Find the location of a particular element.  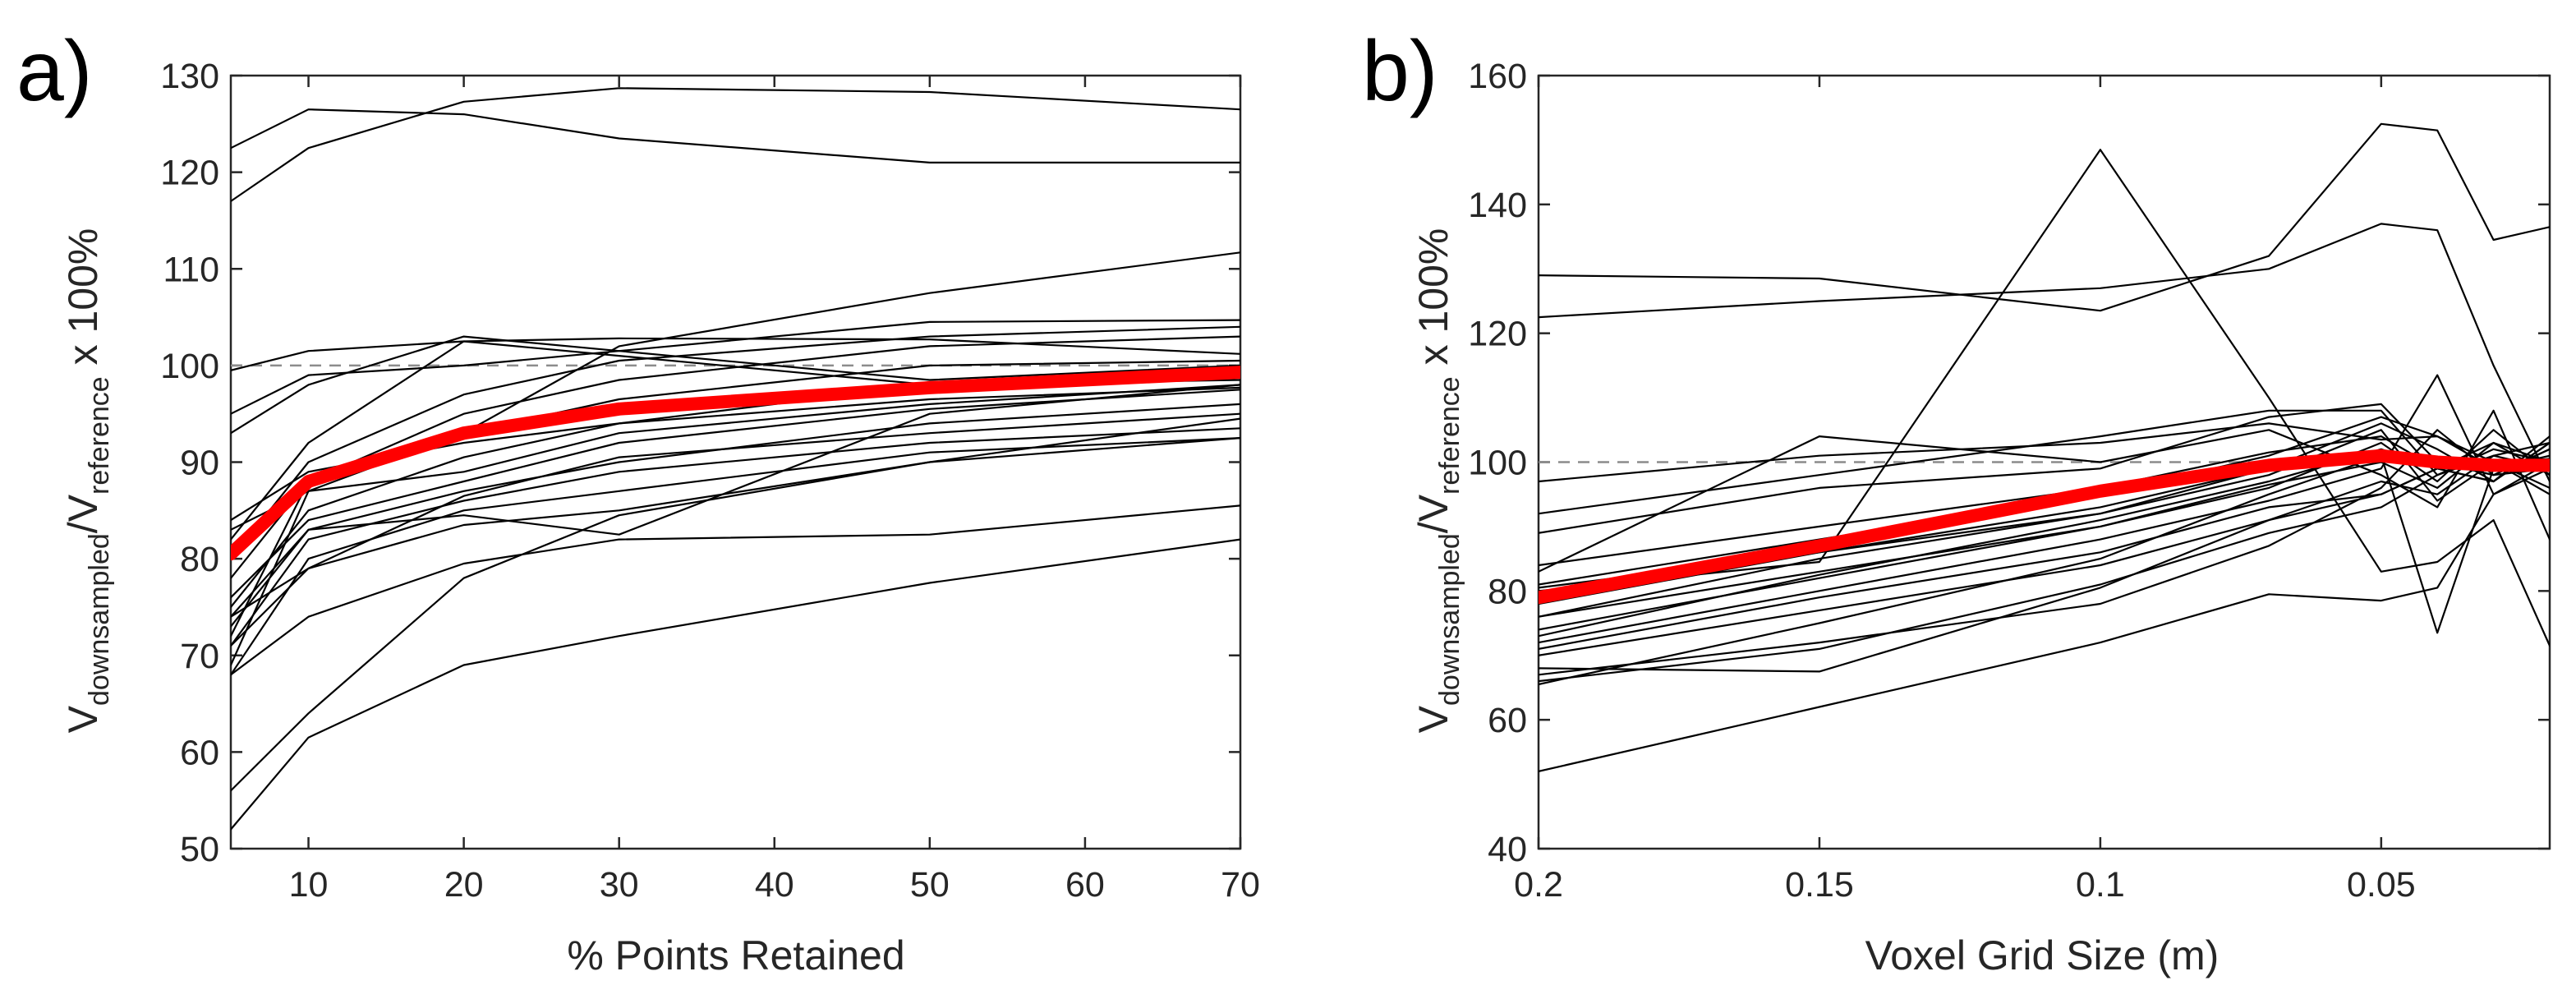

panel-a-x-tick-label: 70 is located at coordinates (1240, 885).